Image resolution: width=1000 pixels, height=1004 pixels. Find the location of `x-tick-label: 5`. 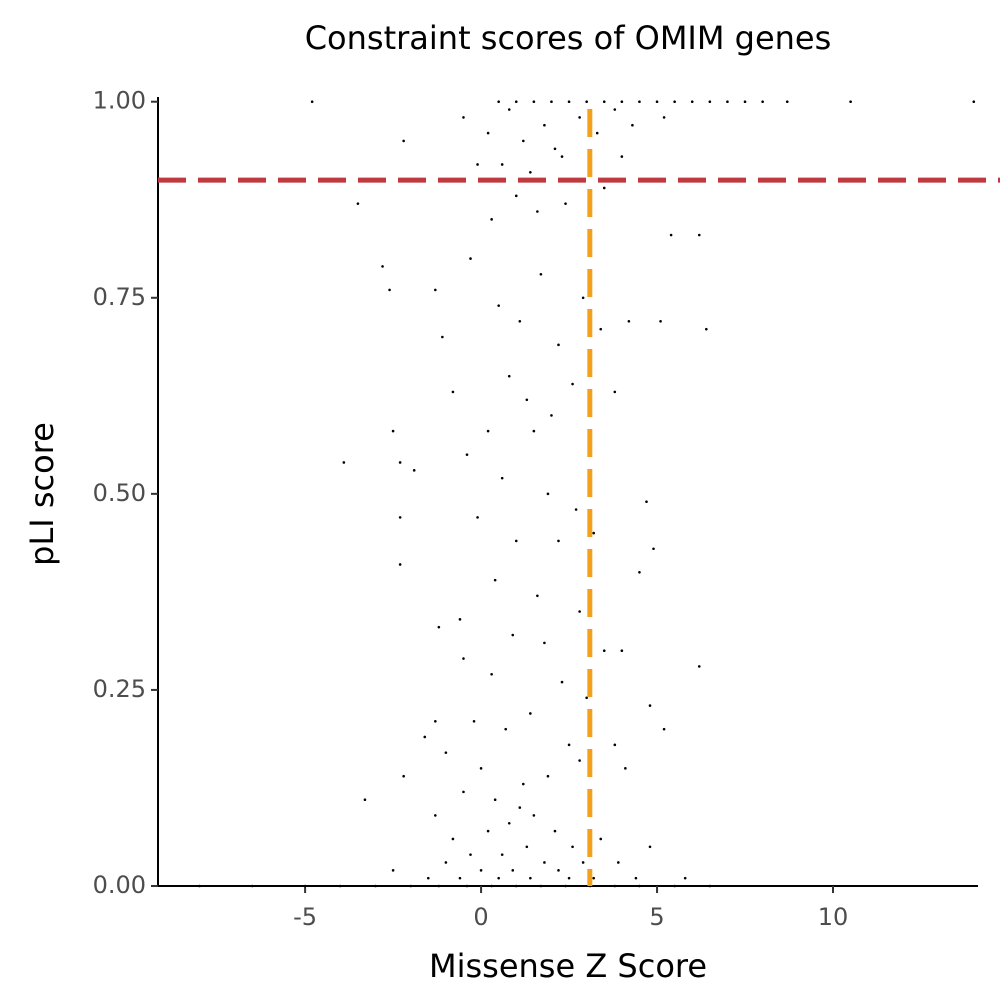

x-tick-label: 5 is located at coordinates (656, 917).